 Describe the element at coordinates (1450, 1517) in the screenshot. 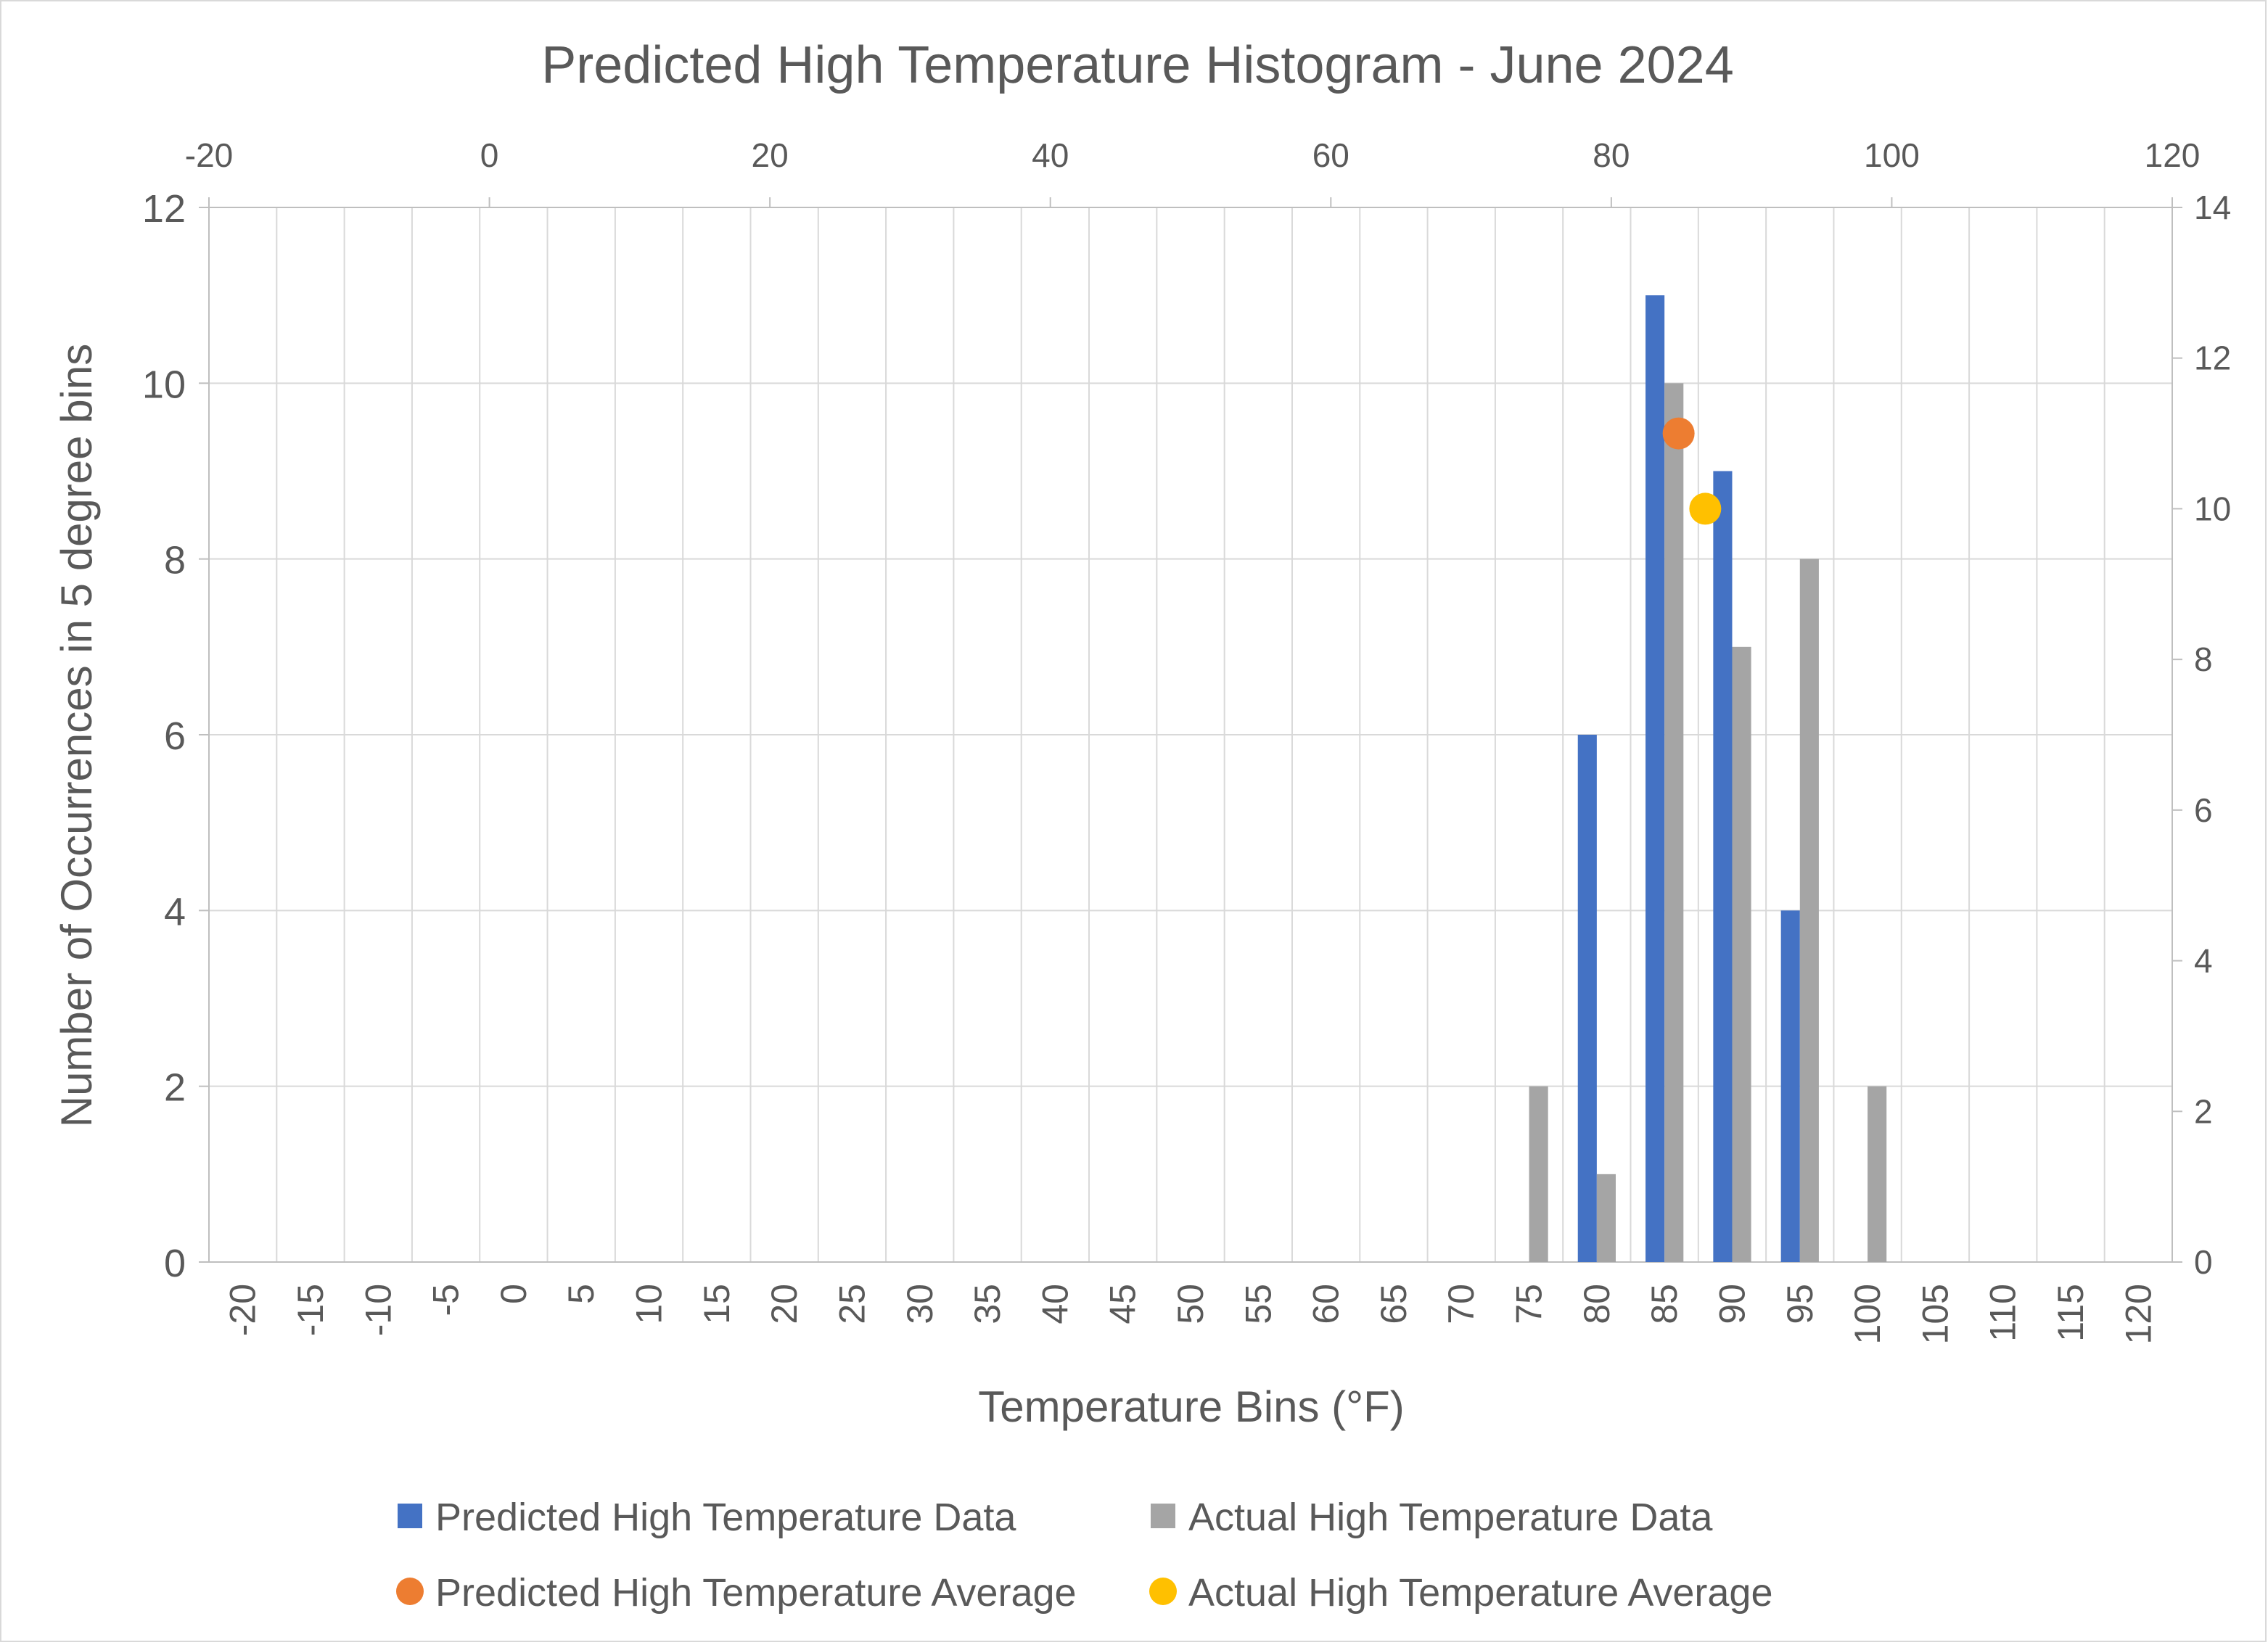

I see `legend-label: Actual High Temperature Data` at that location.